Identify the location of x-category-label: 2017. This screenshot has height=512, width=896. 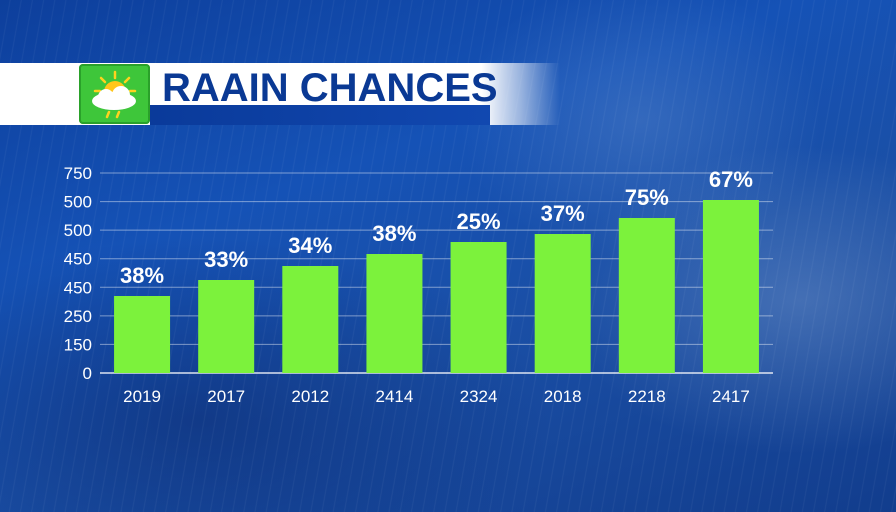
(226, 396).